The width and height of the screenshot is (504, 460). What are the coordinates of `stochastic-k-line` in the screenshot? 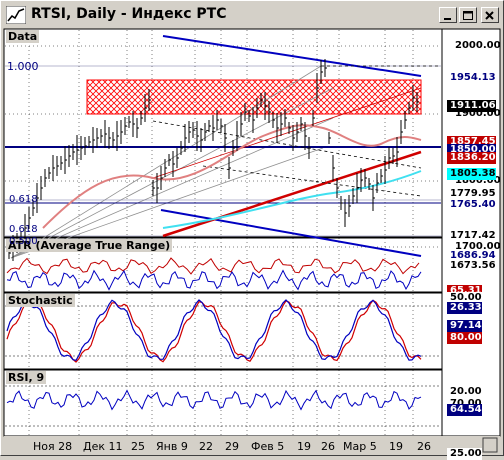 It's located at (214, 330).